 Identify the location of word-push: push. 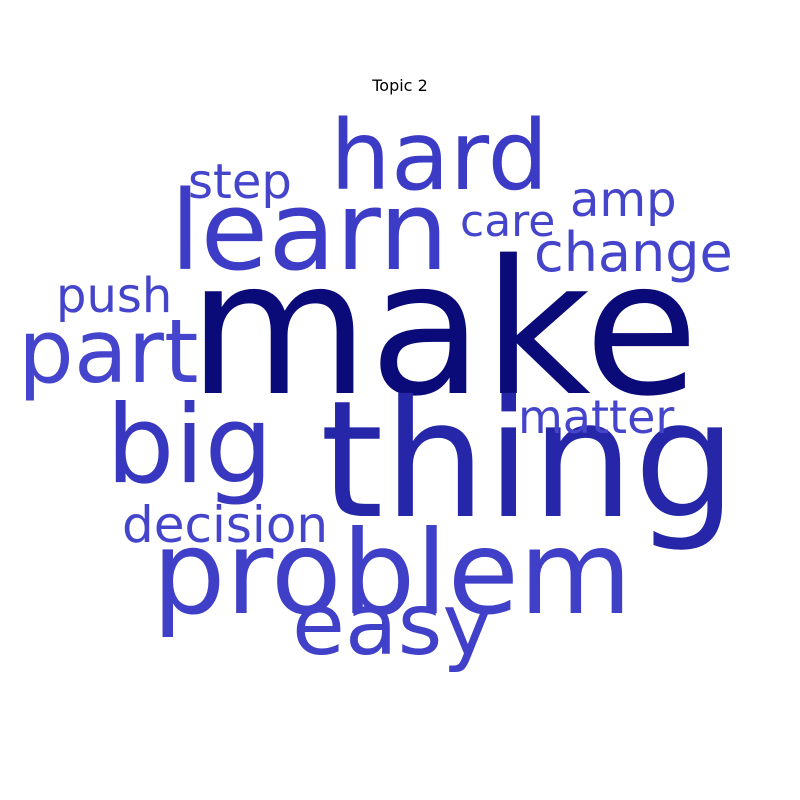
(114, 296).